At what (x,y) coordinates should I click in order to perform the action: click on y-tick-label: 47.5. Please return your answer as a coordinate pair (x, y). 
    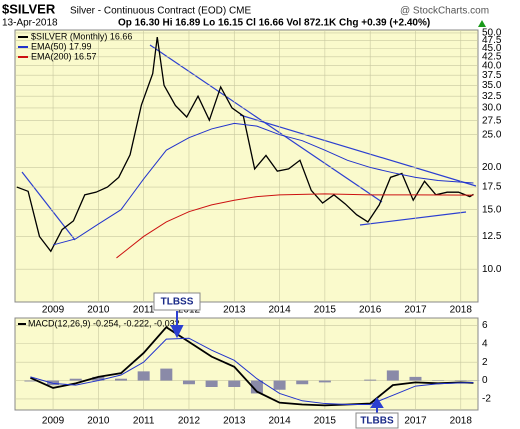
    Looking at the image, I should click on (492, 40).